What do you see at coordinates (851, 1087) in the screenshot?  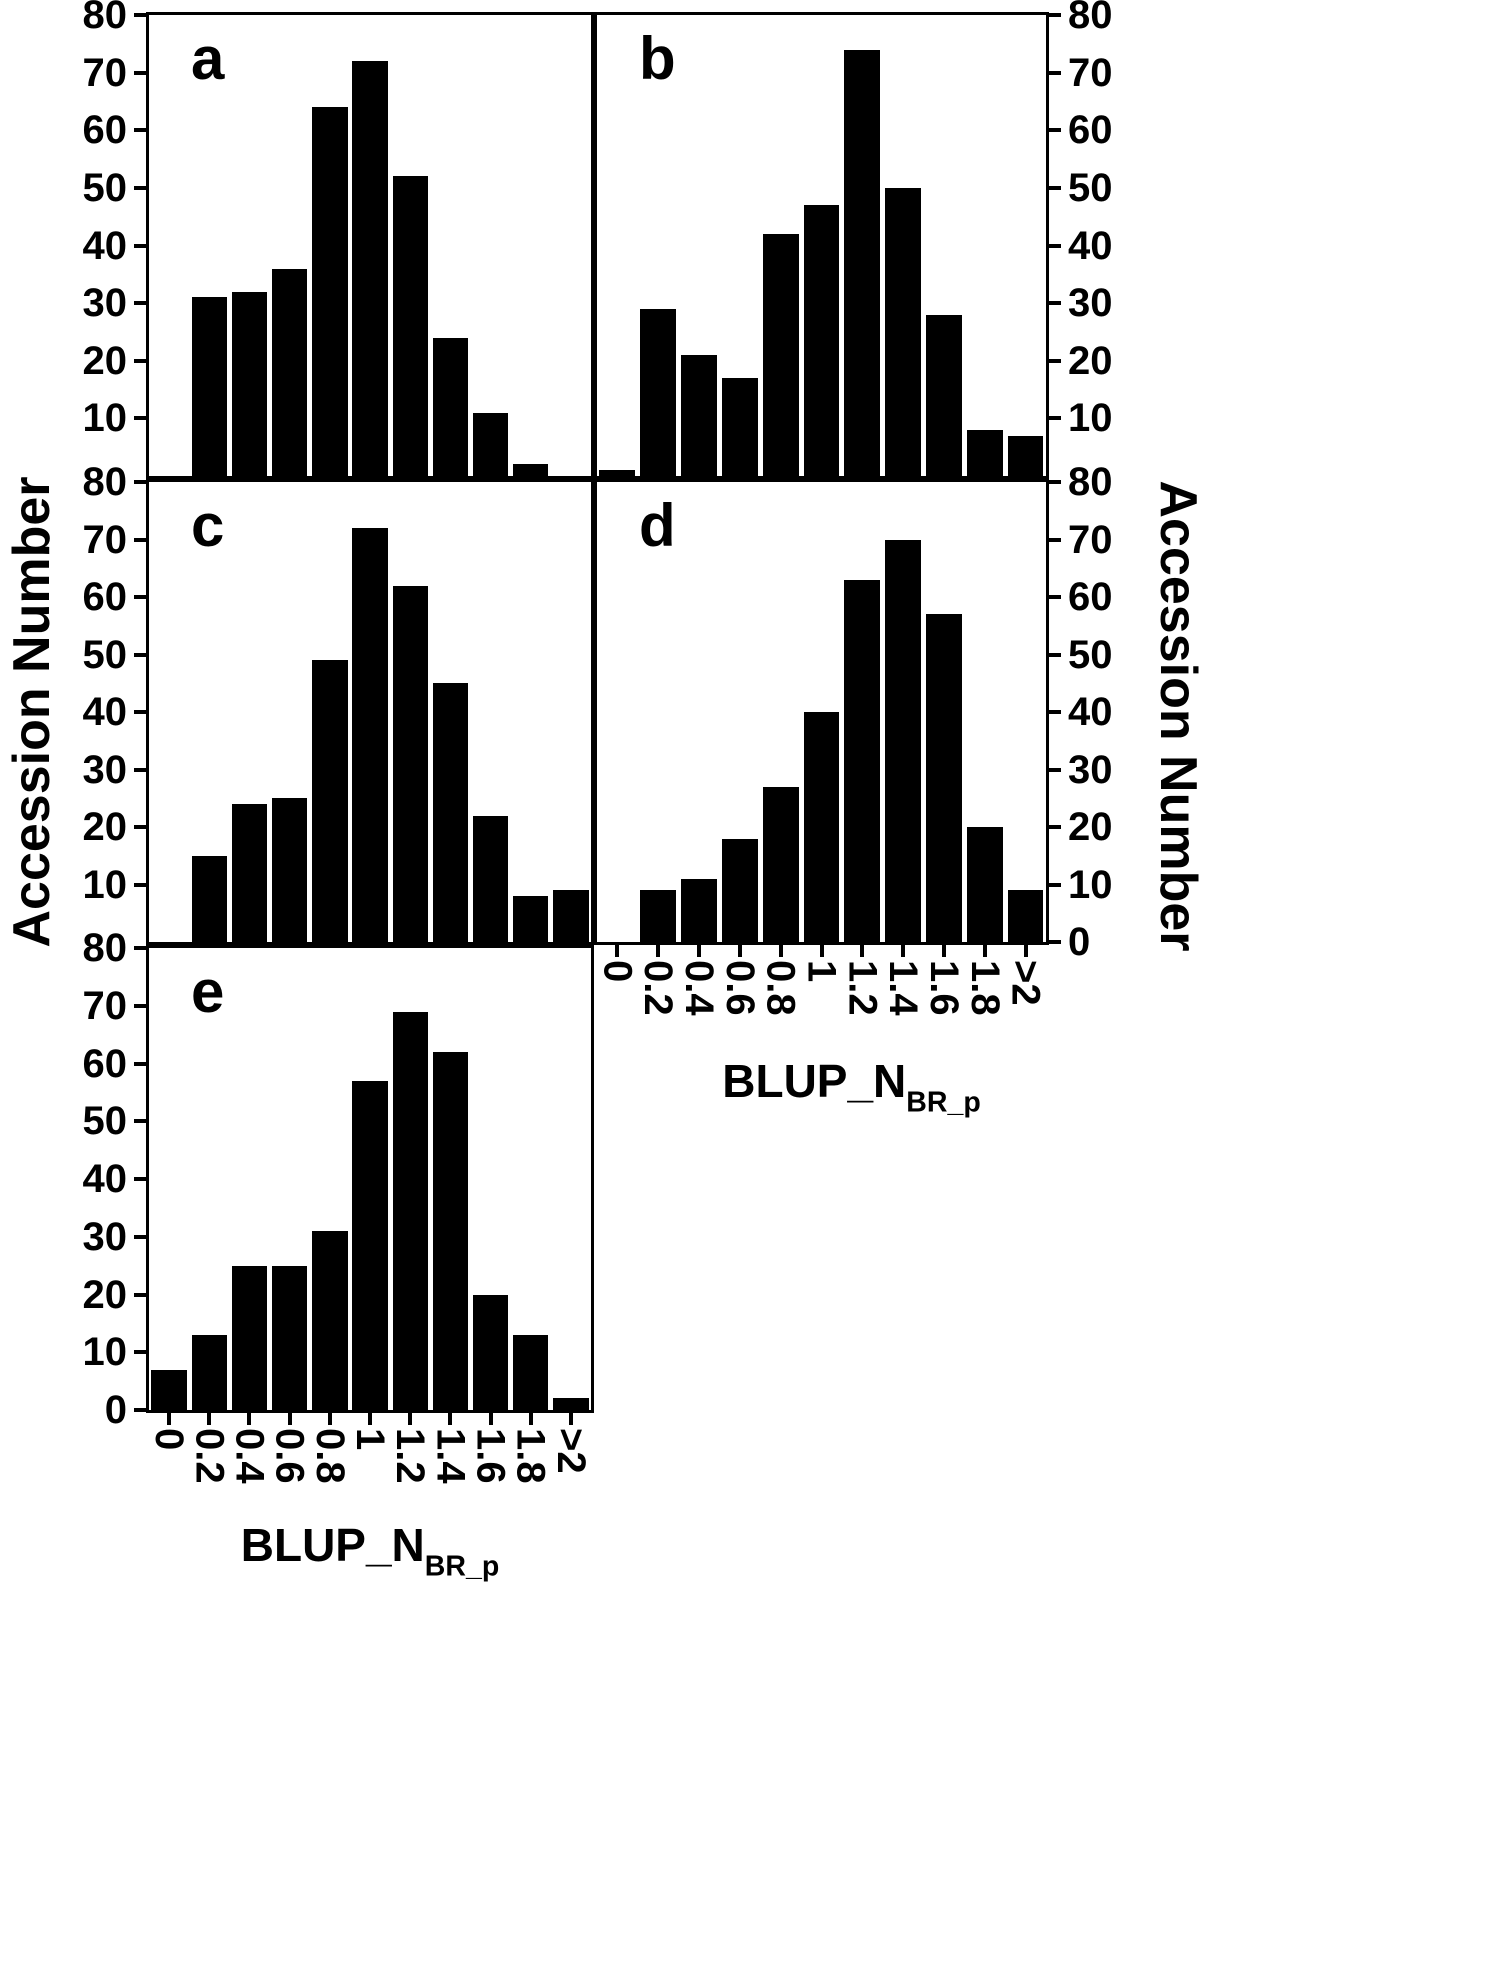 I see `x-axis-title-panel-d: BLUP_NBR_p` at bounding box center [851, 1087].